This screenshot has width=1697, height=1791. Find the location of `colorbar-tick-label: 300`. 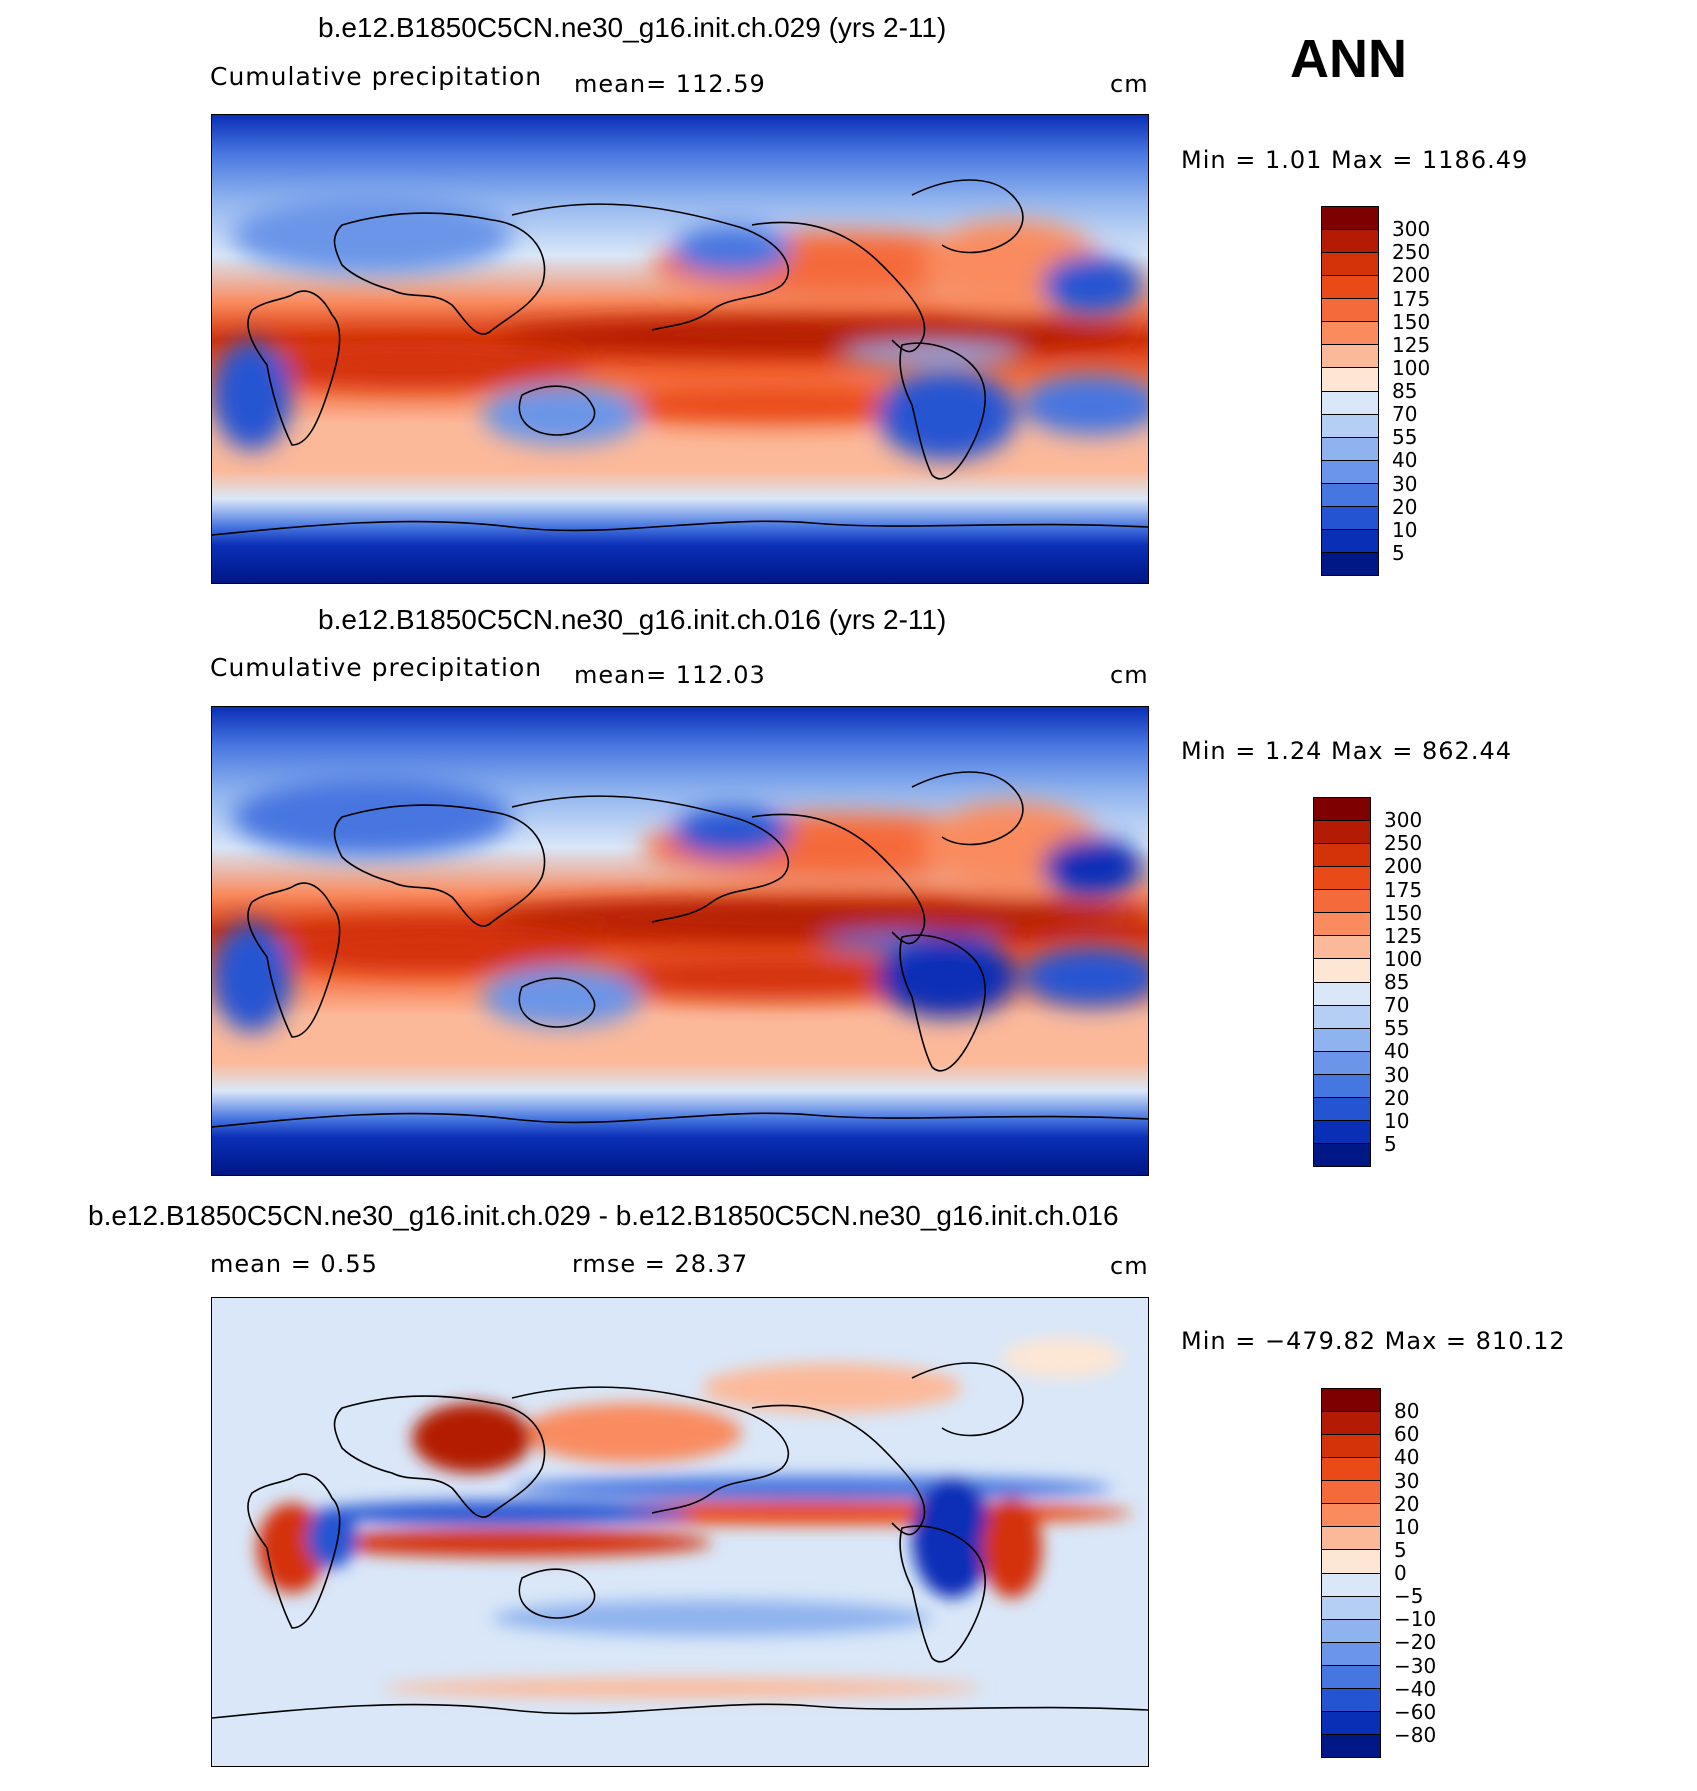

colorbar-tick-label: 300 is located at coordinates (1411, 229).